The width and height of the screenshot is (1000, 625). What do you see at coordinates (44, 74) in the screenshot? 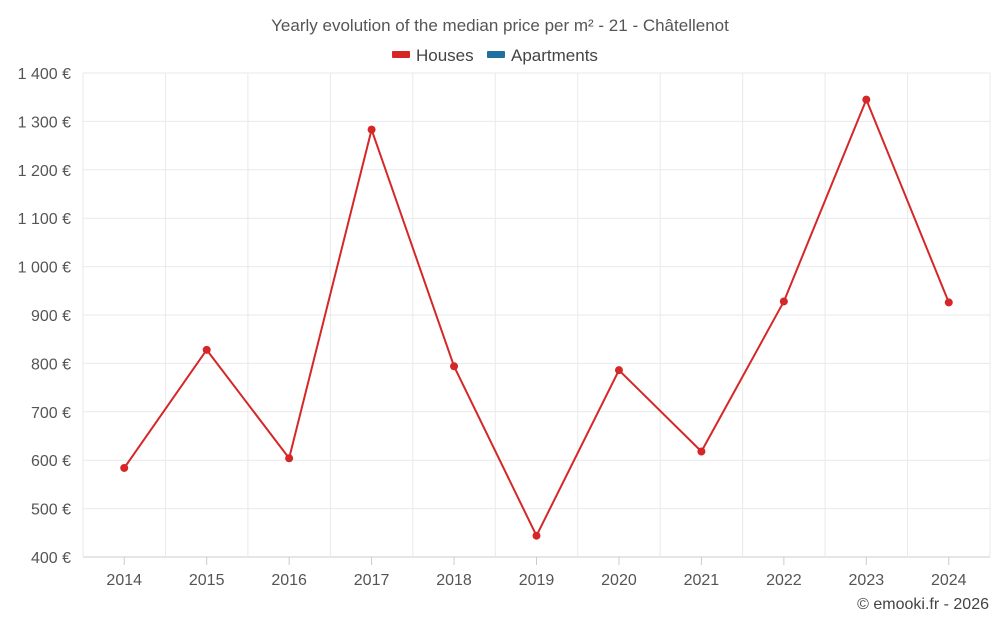
I see `y-tick-label: 1 400 €` at bounding box center [44, 74].